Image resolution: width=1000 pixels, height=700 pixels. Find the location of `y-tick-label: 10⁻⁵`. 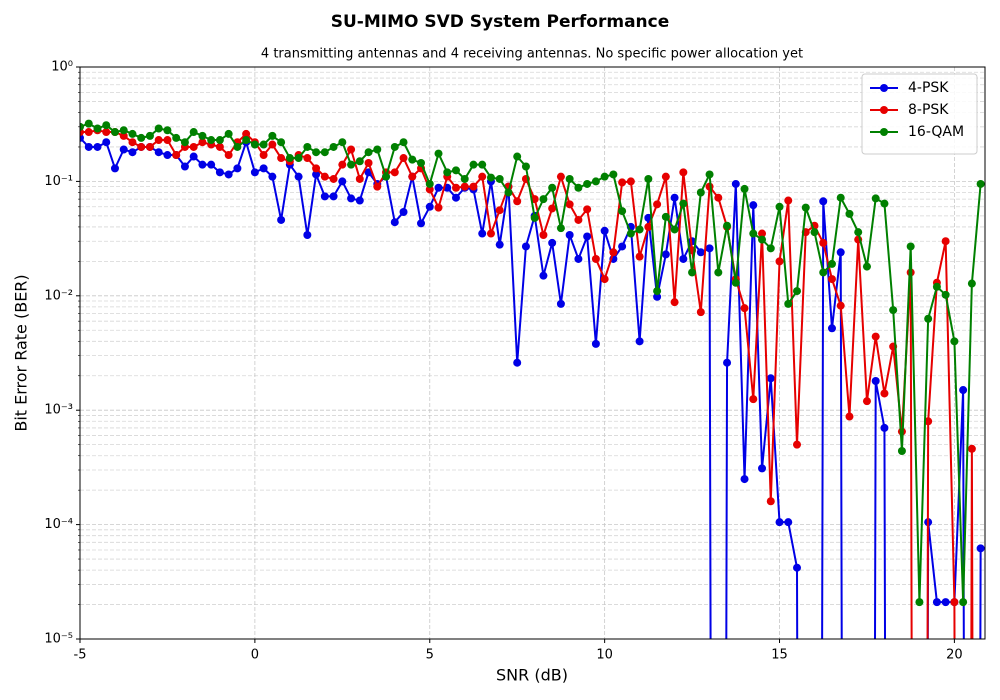

y-tick-label: 10⁻⁵ is located at coordinates (58, 639).